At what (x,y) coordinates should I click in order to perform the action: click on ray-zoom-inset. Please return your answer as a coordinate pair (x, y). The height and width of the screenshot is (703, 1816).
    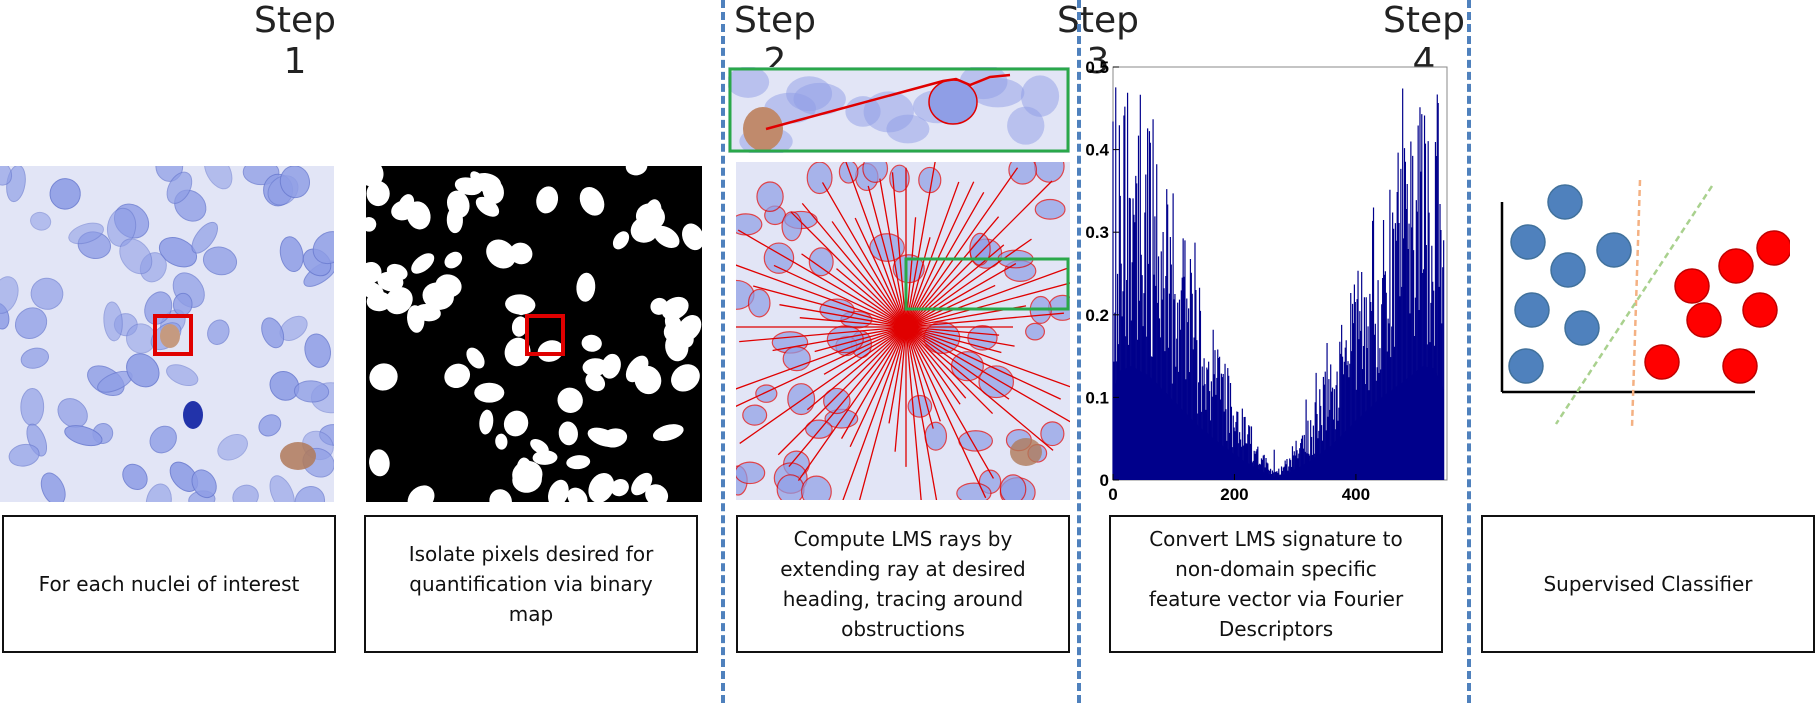
    Looking at the image, I should click on (899, 110).